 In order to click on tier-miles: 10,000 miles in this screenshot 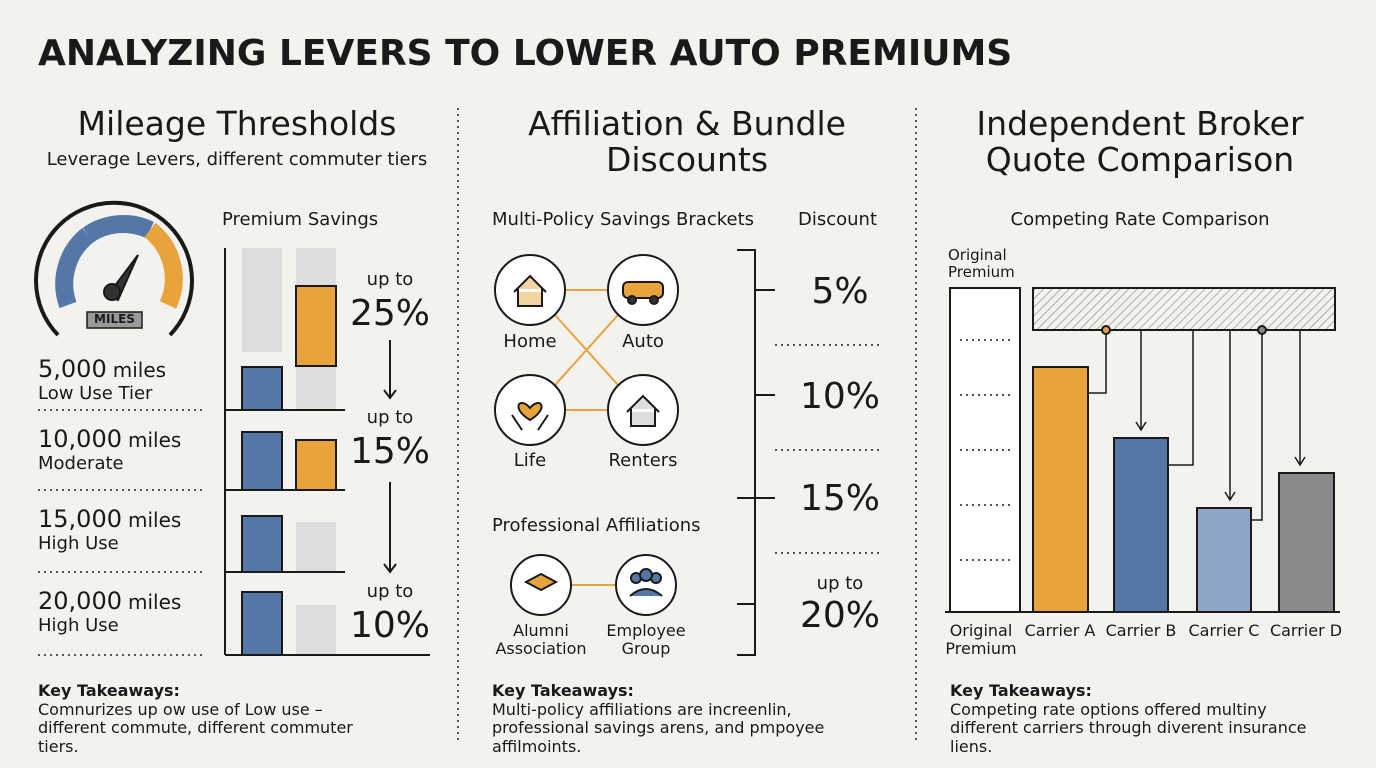, I will do `click(109, 439)`.